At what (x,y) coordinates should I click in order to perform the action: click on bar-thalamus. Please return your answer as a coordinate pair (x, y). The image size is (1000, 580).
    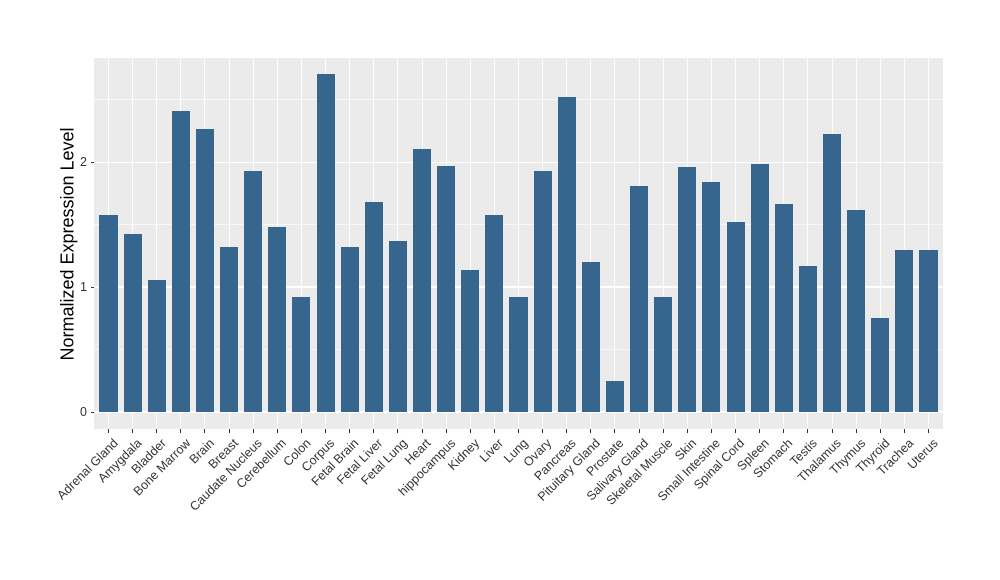
    Looking at the image, I should click on (832, 273).